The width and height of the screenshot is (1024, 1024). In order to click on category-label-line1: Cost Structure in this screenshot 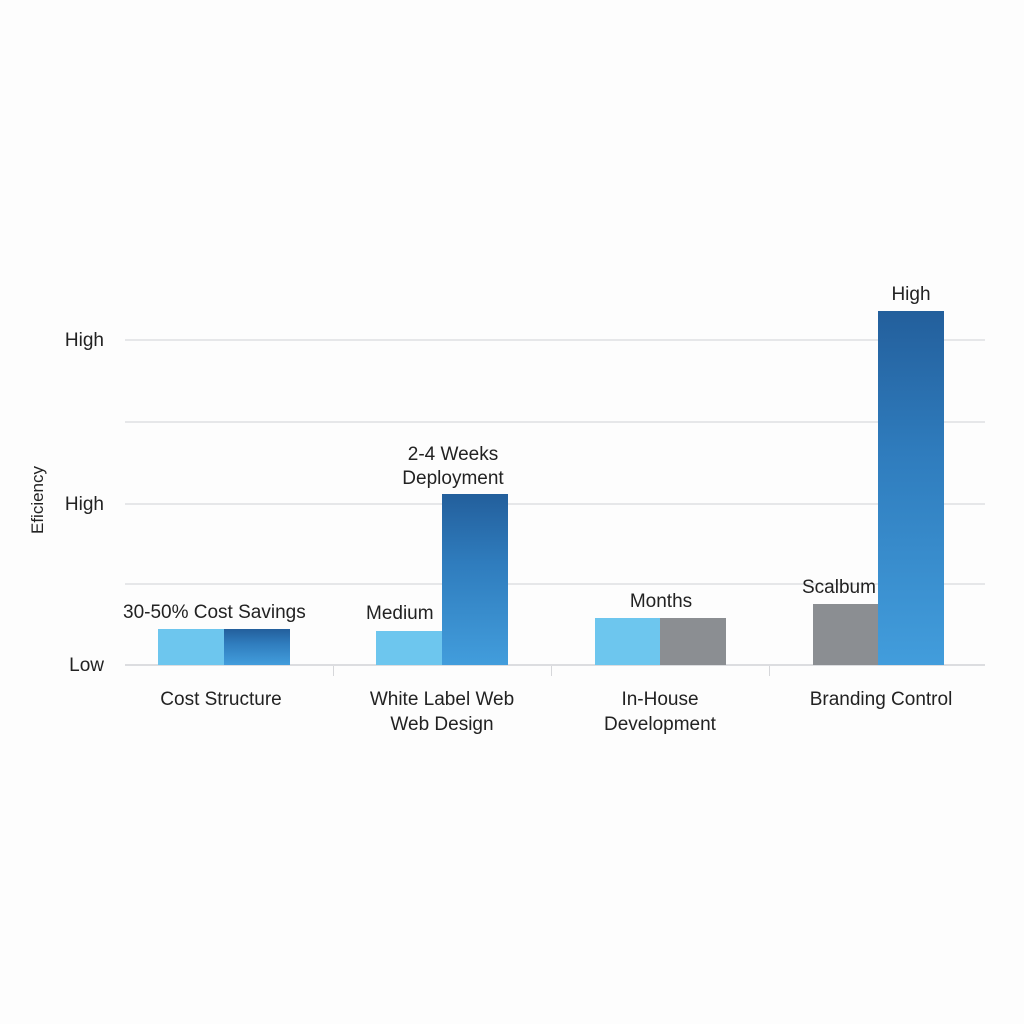, I will do `click(221, 699)`.